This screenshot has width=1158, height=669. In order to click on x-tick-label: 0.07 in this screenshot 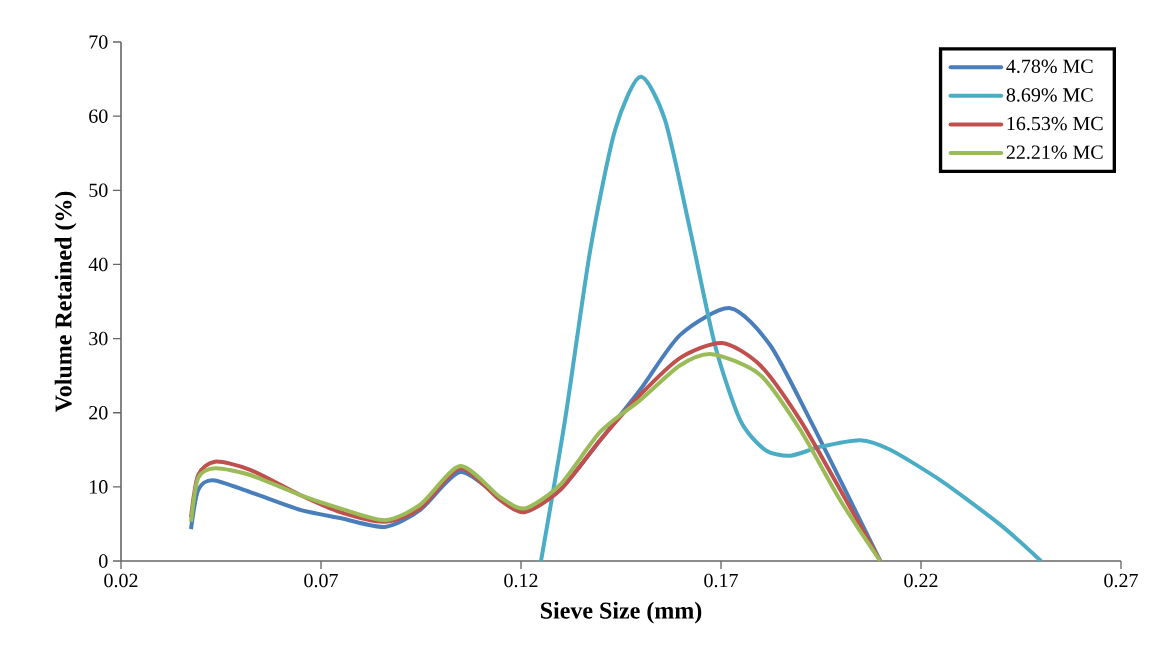, I will do `click(321, 580)`.